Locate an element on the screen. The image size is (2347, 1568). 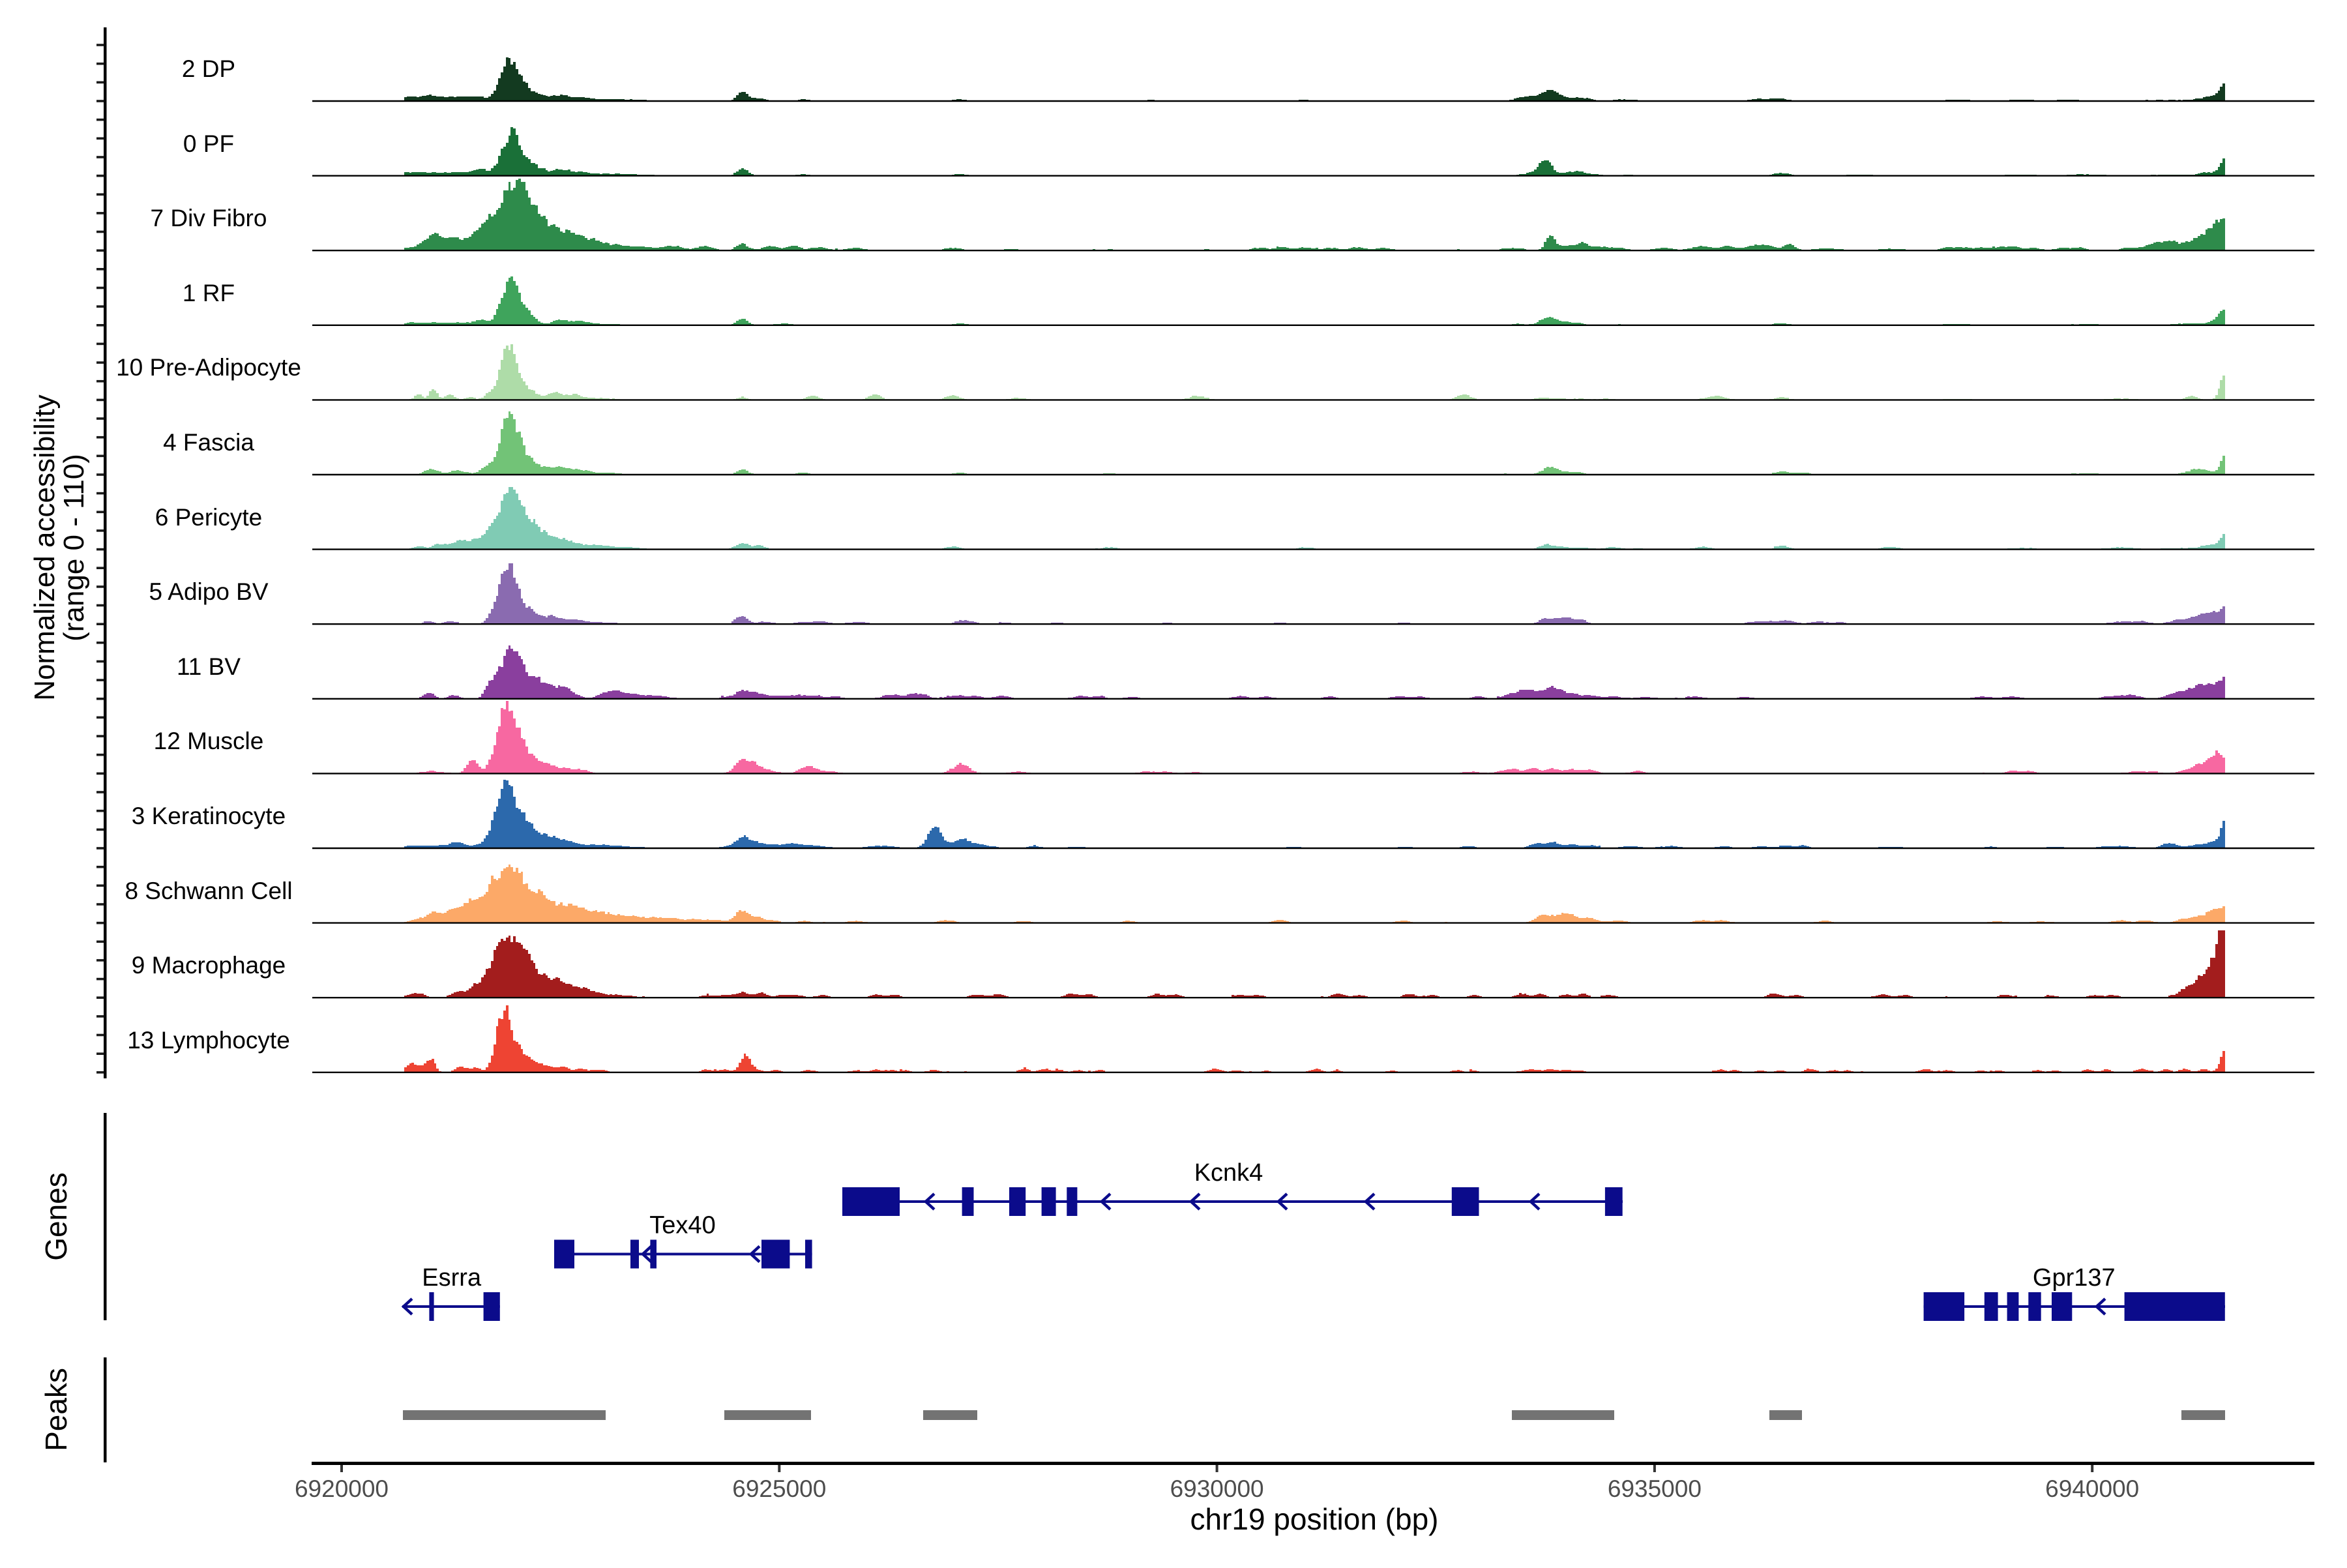
svg-text: 0 PF is located at coordinates (208, 144).